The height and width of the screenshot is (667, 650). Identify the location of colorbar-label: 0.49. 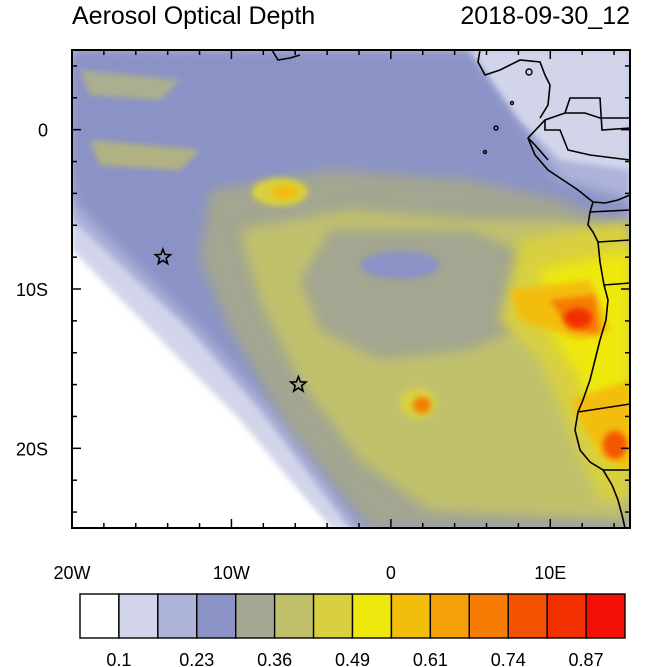
(352, 658).